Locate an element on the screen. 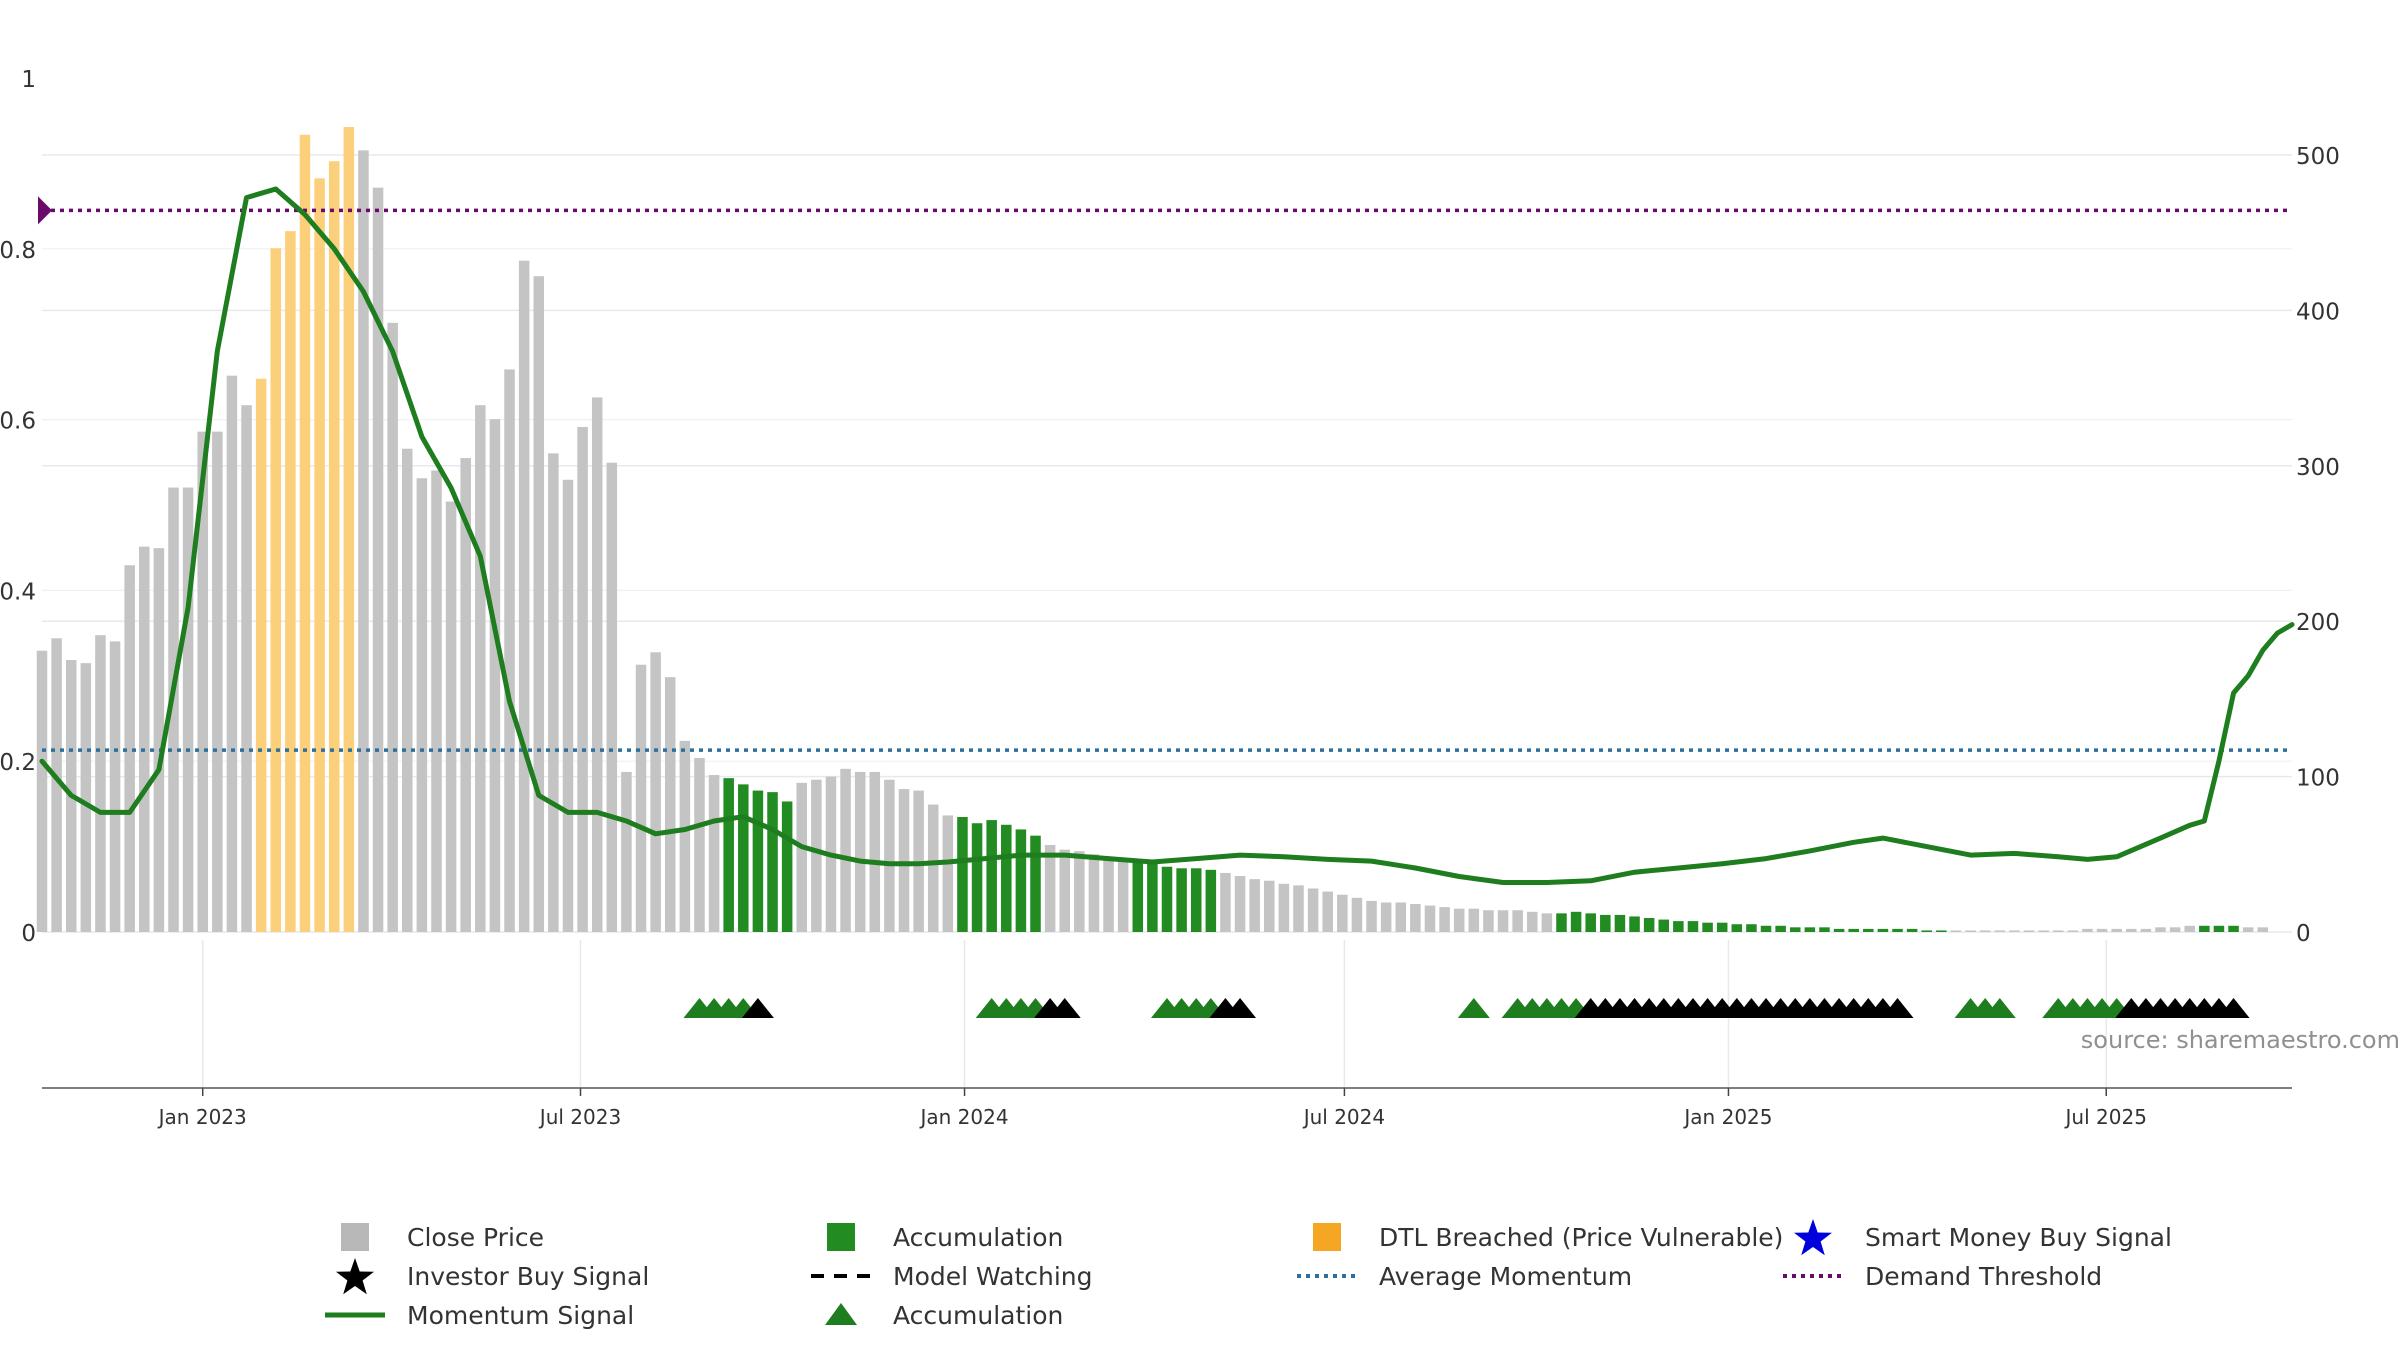 The height and width of the screenshot is (1354, 2400). x-axis-tick-Jul-2024: Jul 2024 is located at coordinates (1343, 1117).